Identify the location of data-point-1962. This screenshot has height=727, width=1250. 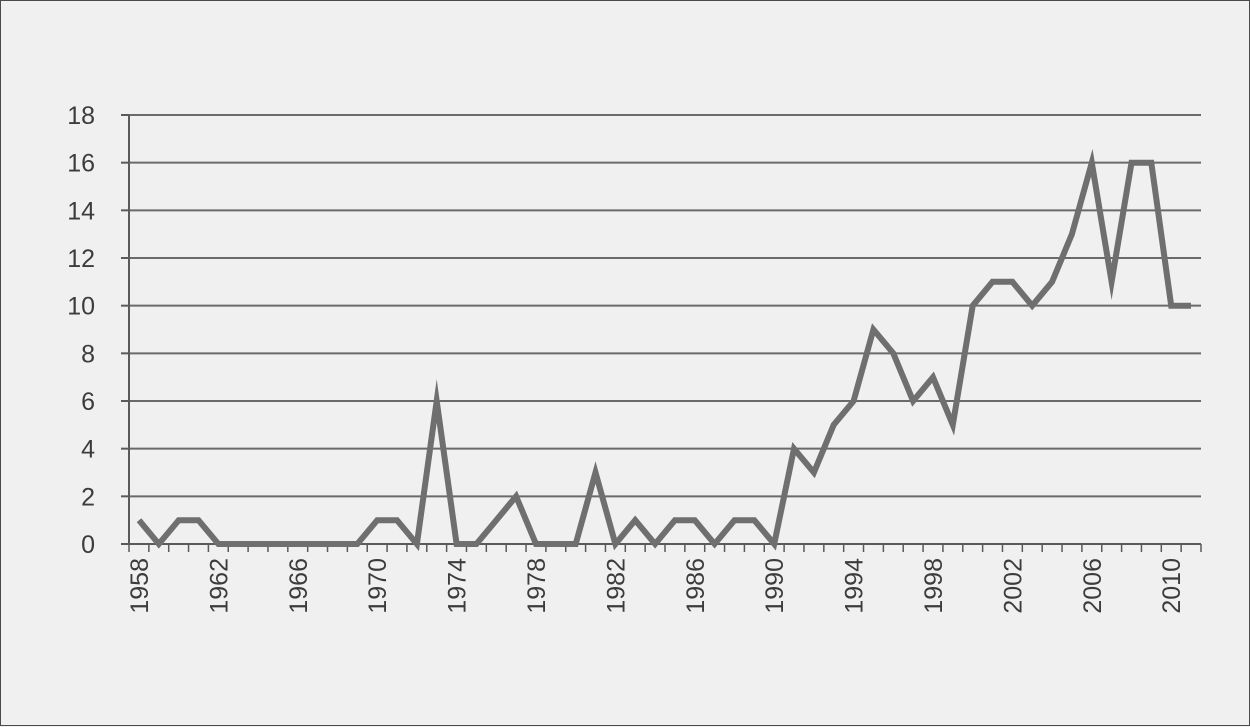
(218, 544).